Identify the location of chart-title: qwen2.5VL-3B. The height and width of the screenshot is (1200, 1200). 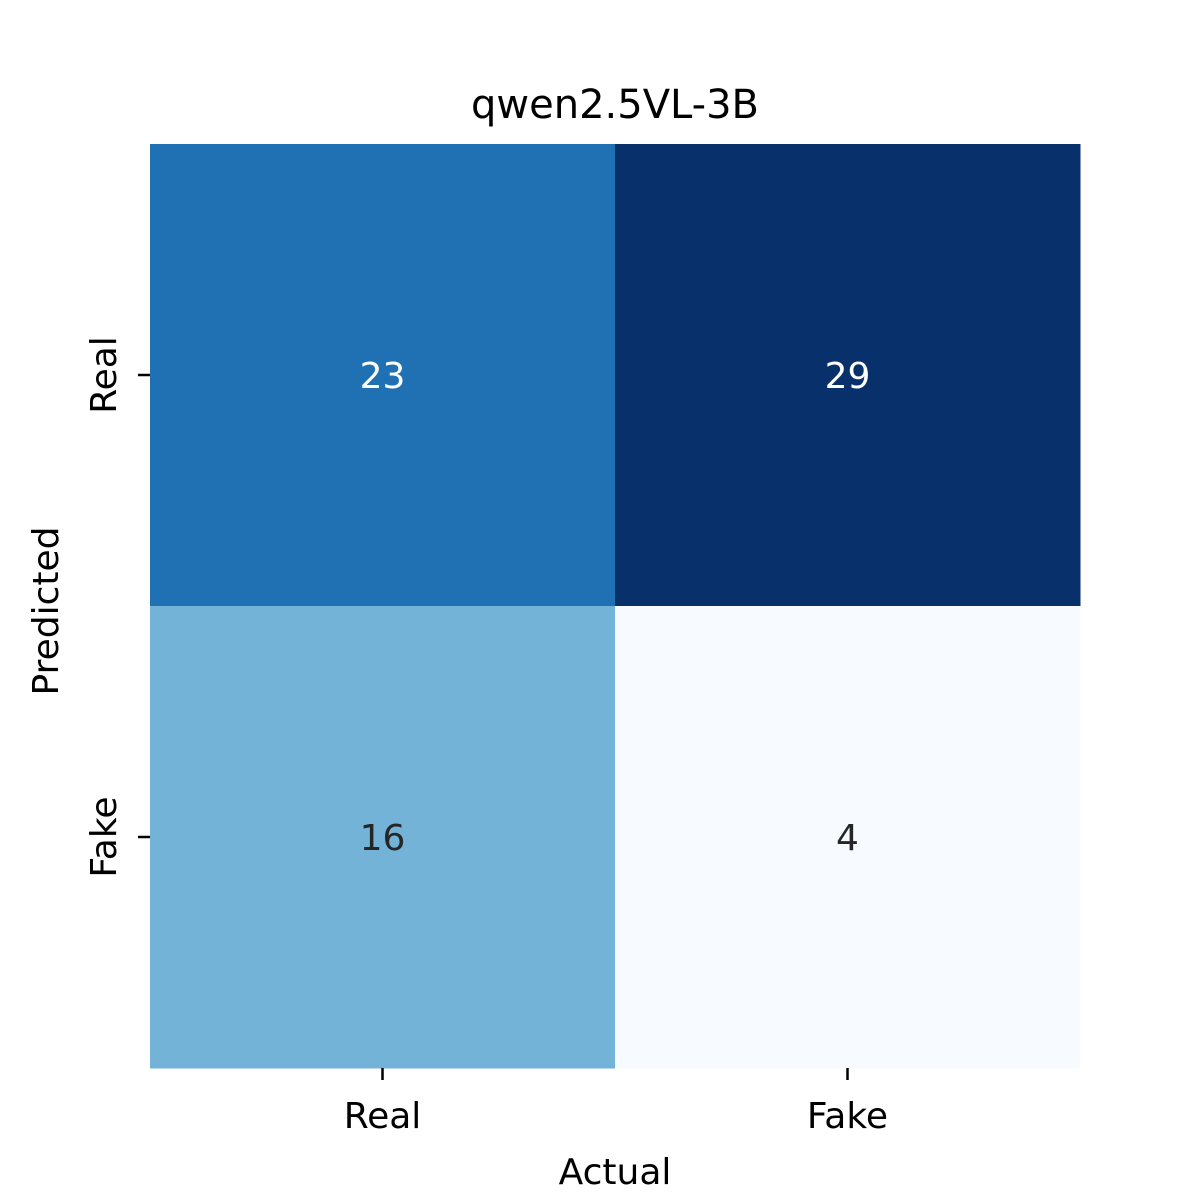
(615, 105).